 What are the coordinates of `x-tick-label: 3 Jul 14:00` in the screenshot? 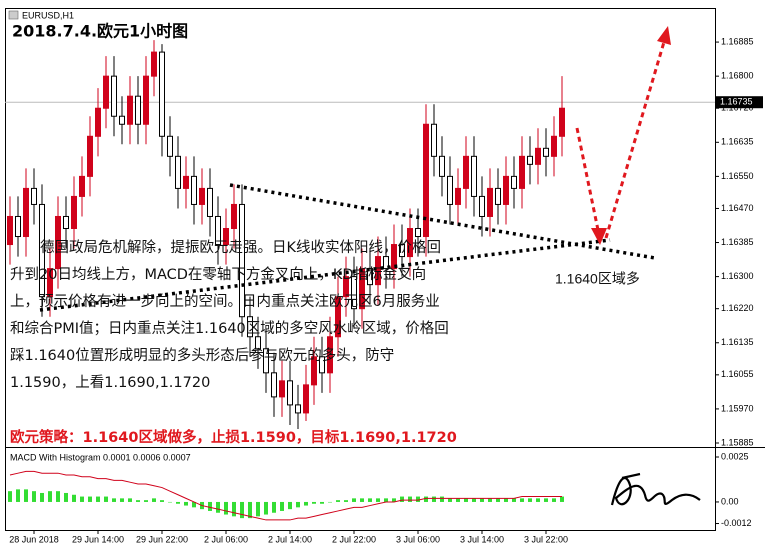 It's located at (482, 539).